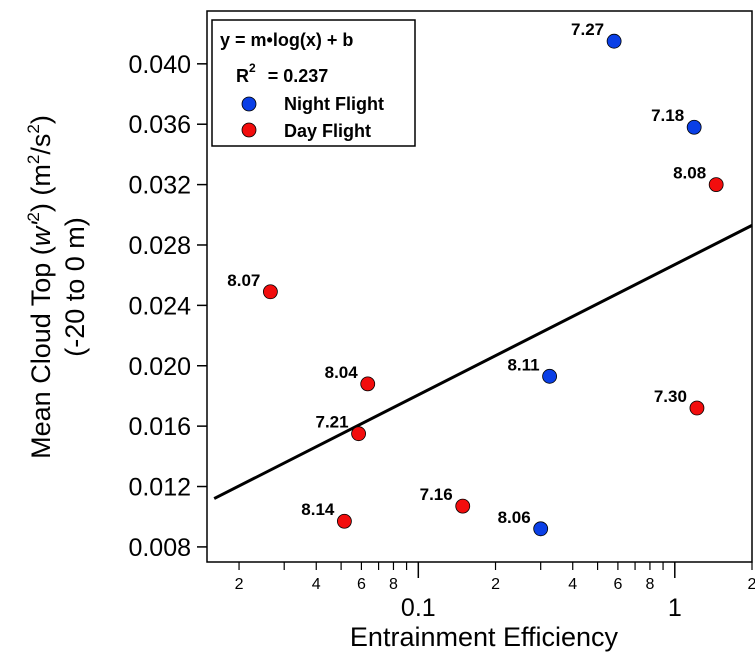 The width and height of the screenshot is (755, 653). I want to click on y-title-prefix: Mean Cloud Top (, so click(41, 352).